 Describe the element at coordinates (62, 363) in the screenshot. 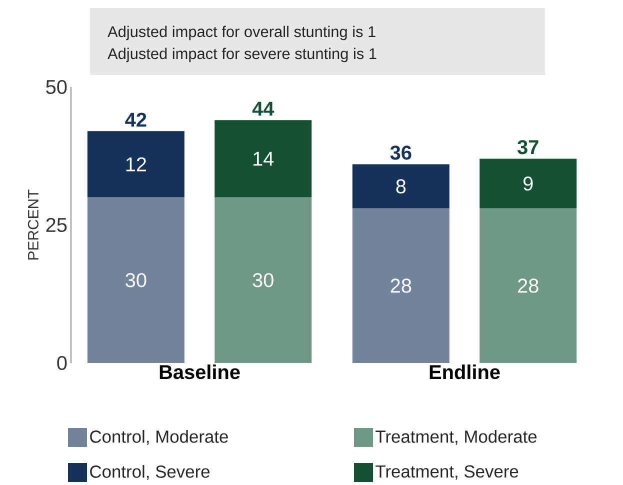

I see `y-tick-label: 0` at that location.